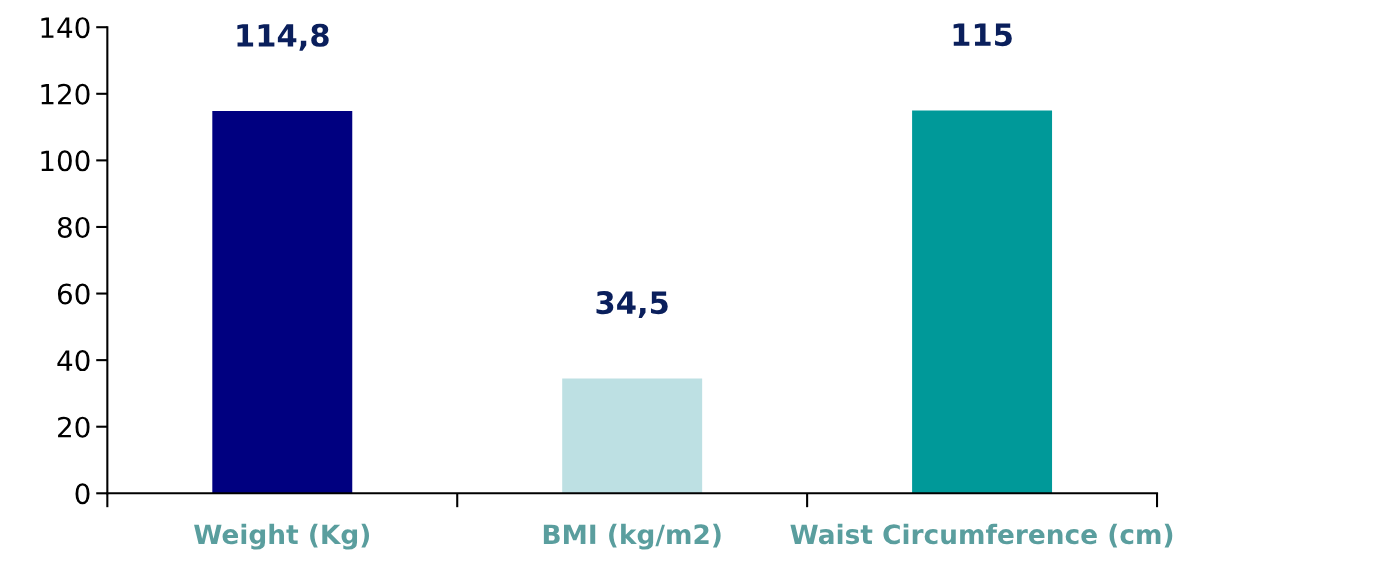 This screenshot has height=567, width=1394. Describe the element at coordinates (283, 37) in the screenshot. I see `data-label: 114,8` at that location.